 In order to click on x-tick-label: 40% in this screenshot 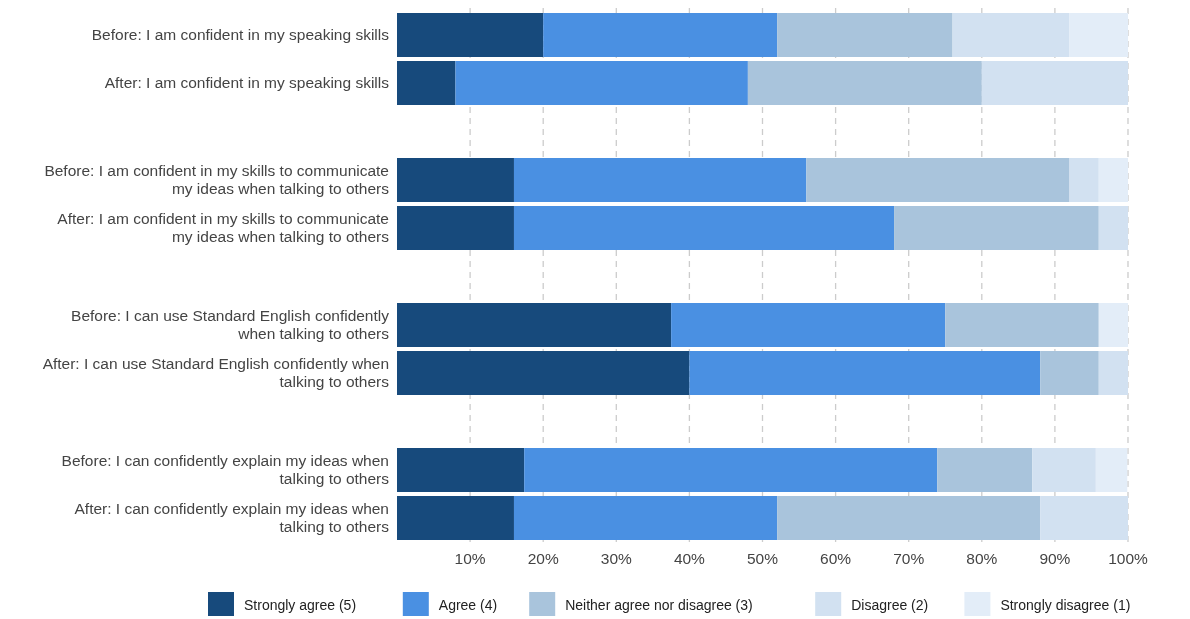, I will do `click(689, 558)`.